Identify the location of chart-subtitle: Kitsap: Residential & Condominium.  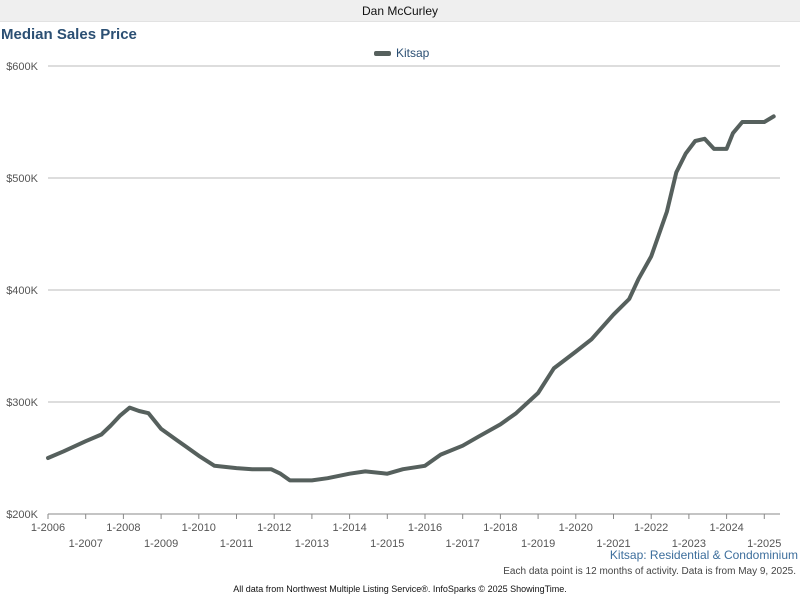
(703, 555).